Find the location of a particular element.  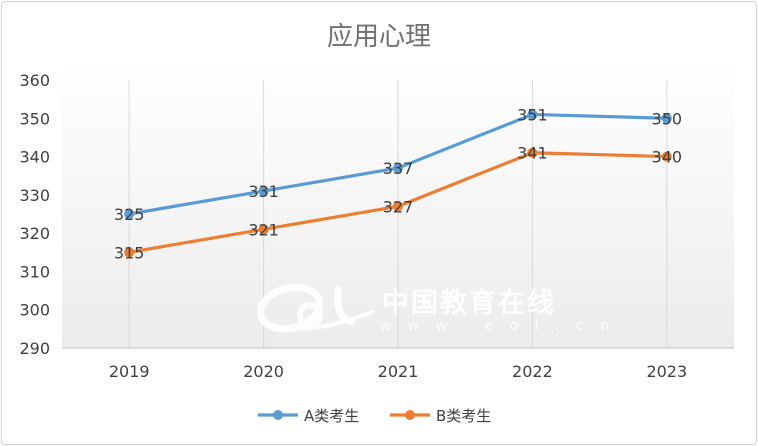

y-tick-label: 320 is located at coordinates (34, 233).